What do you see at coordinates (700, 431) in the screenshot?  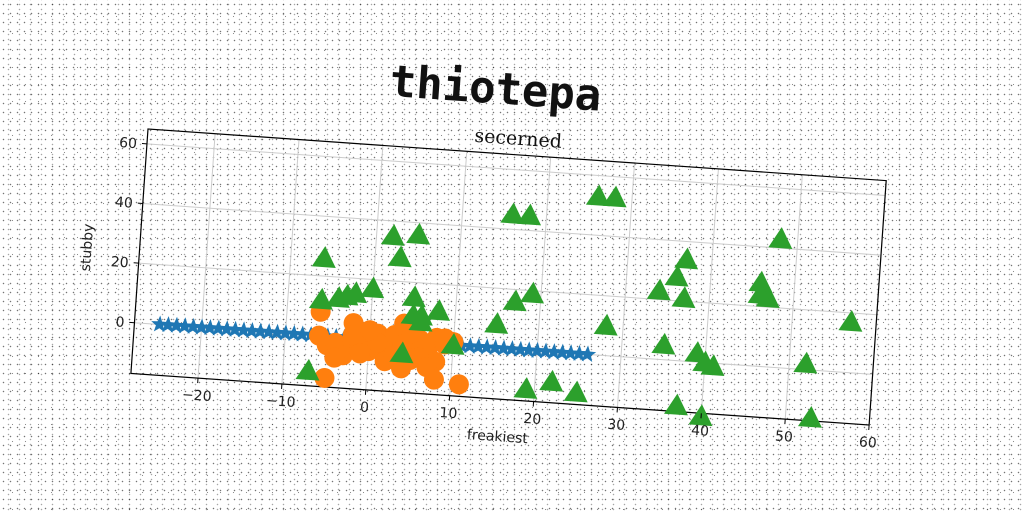 I see `x-tick-label: 40` at bounding box center [700, 431].